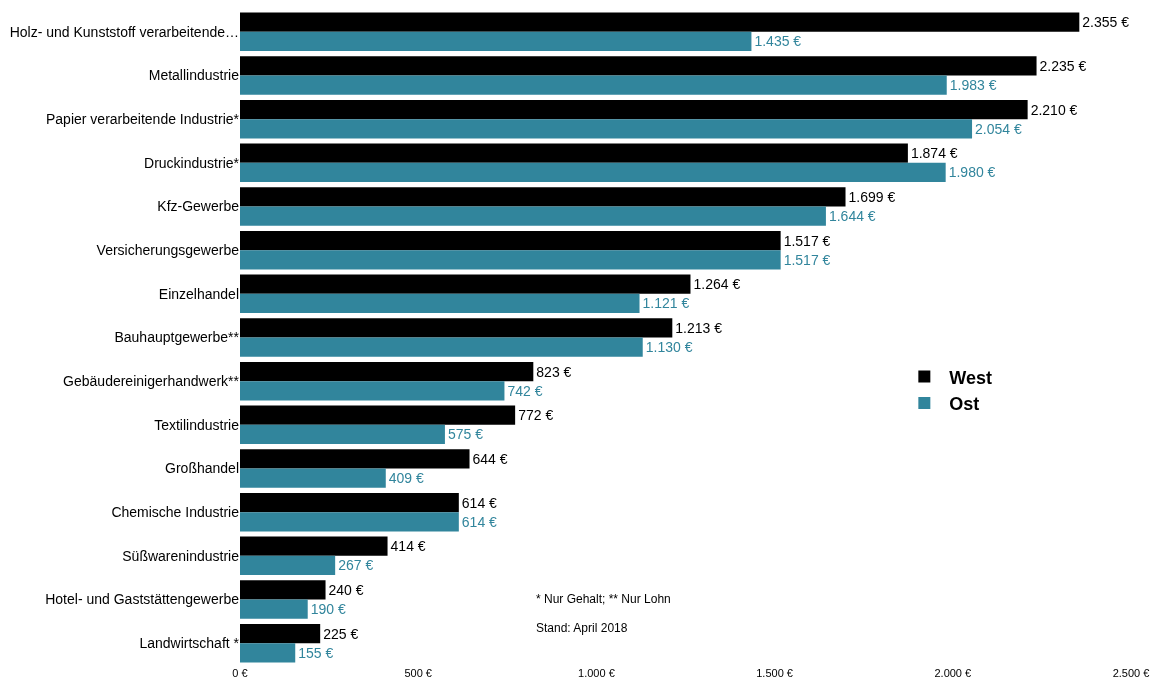 The image size is (1171, 695). What do you see at coordinates (177, 337) in the screenshot?
I see `y-tick-label: Bauhauptgewerbe**` at bounding box center [177, 337].